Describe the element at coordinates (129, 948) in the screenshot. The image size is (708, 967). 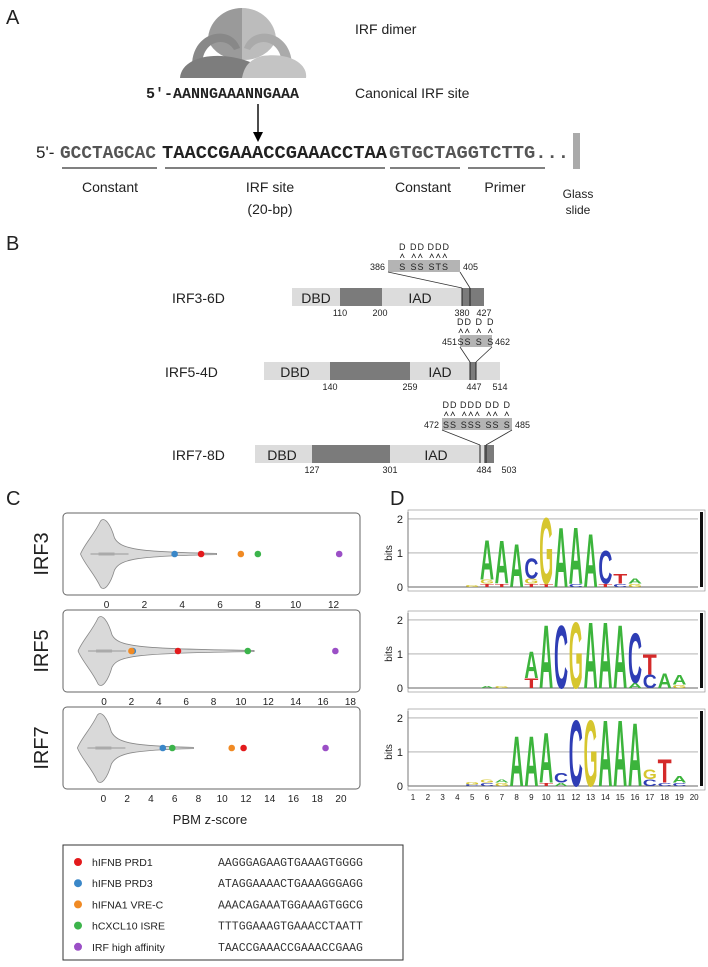
I see `legend-label: IRF high affinity` at that location.